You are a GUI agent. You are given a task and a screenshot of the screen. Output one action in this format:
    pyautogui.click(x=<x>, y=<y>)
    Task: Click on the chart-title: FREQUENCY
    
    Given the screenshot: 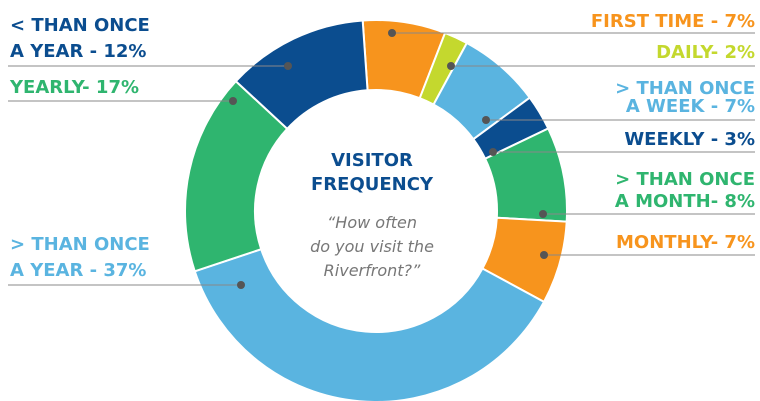 What is the action you would take?
    pyautogui.click(x=372, y=184)
    